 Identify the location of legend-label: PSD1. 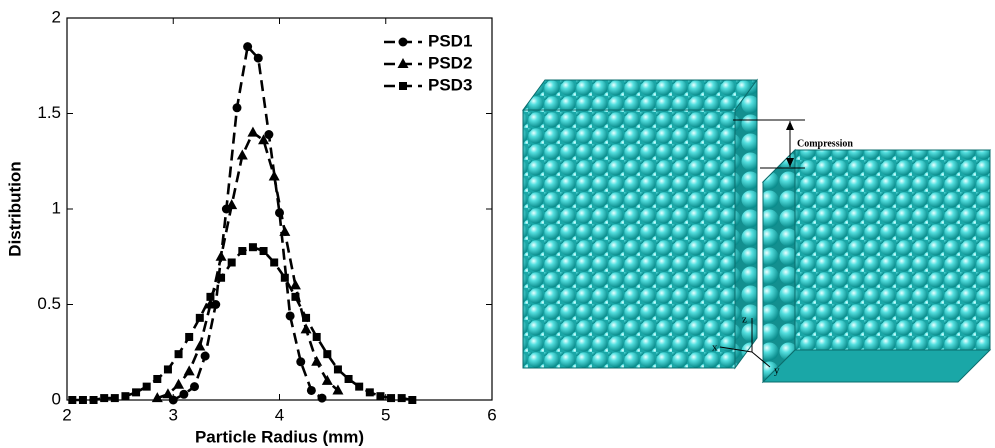
(450, 40).